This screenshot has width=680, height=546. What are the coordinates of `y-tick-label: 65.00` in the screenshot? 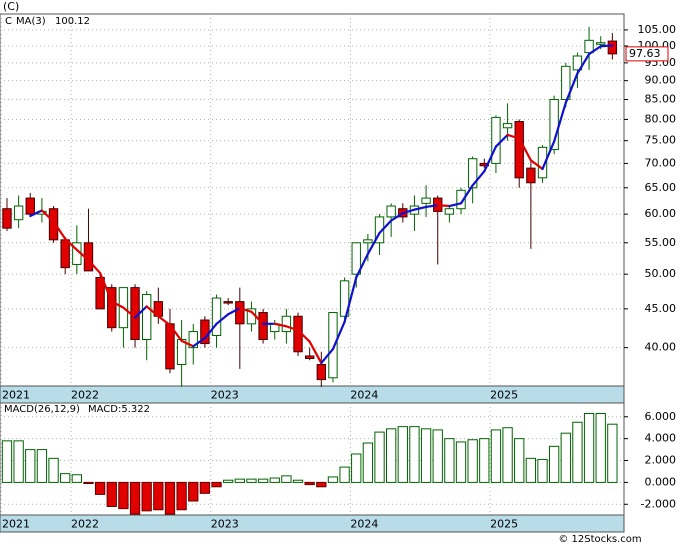 It's located at (661, 187).